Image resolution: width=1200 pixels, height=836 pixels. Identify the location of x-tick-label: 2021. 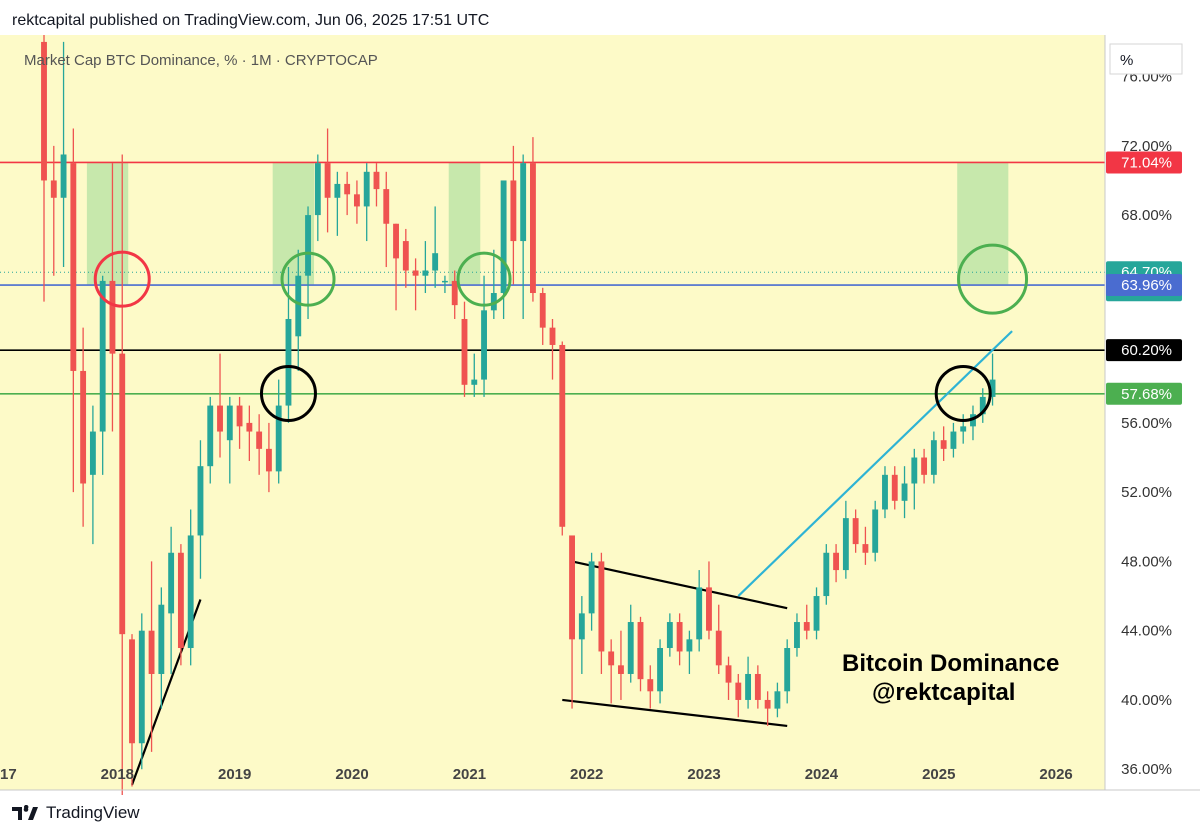
(469, 774).